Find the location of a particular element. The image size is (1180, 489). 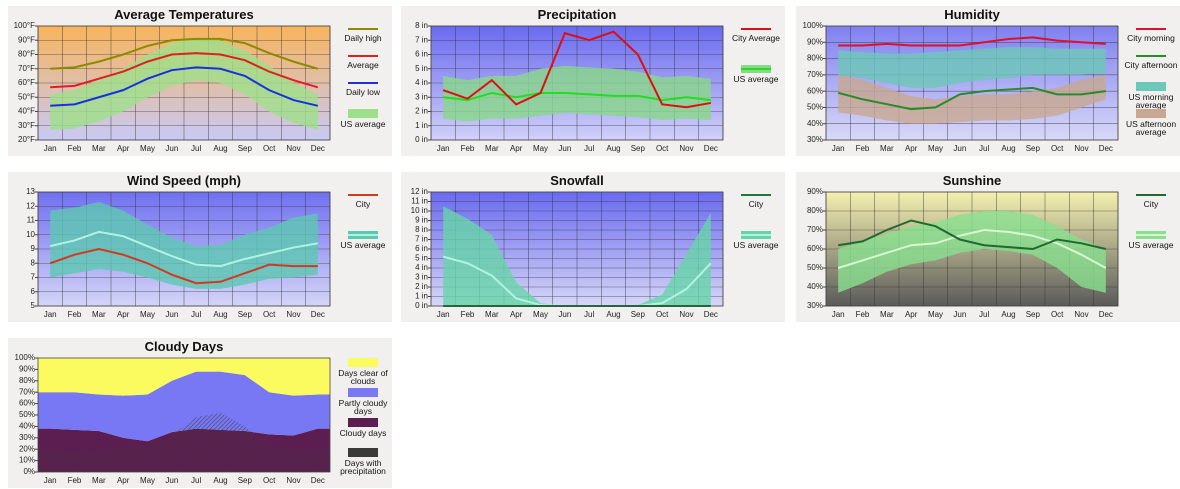

y-tick-label: 0 in is located at coordinates (421, 139).